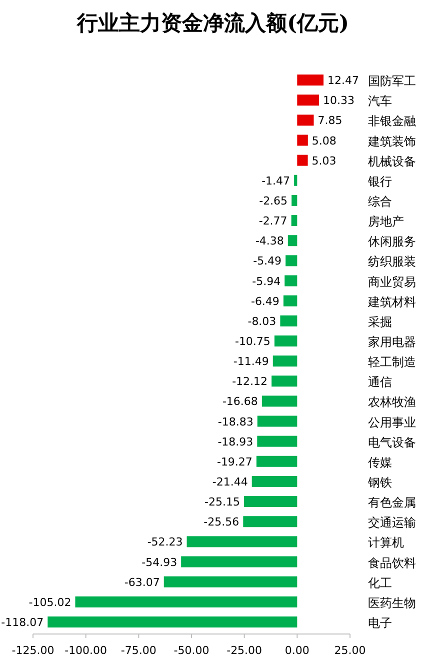 The image size is (426, 671). What do you see at coordinates (380, 623) in the screenshot?
I see `y-tick-label: 电子` at bounding box center [380, 623].